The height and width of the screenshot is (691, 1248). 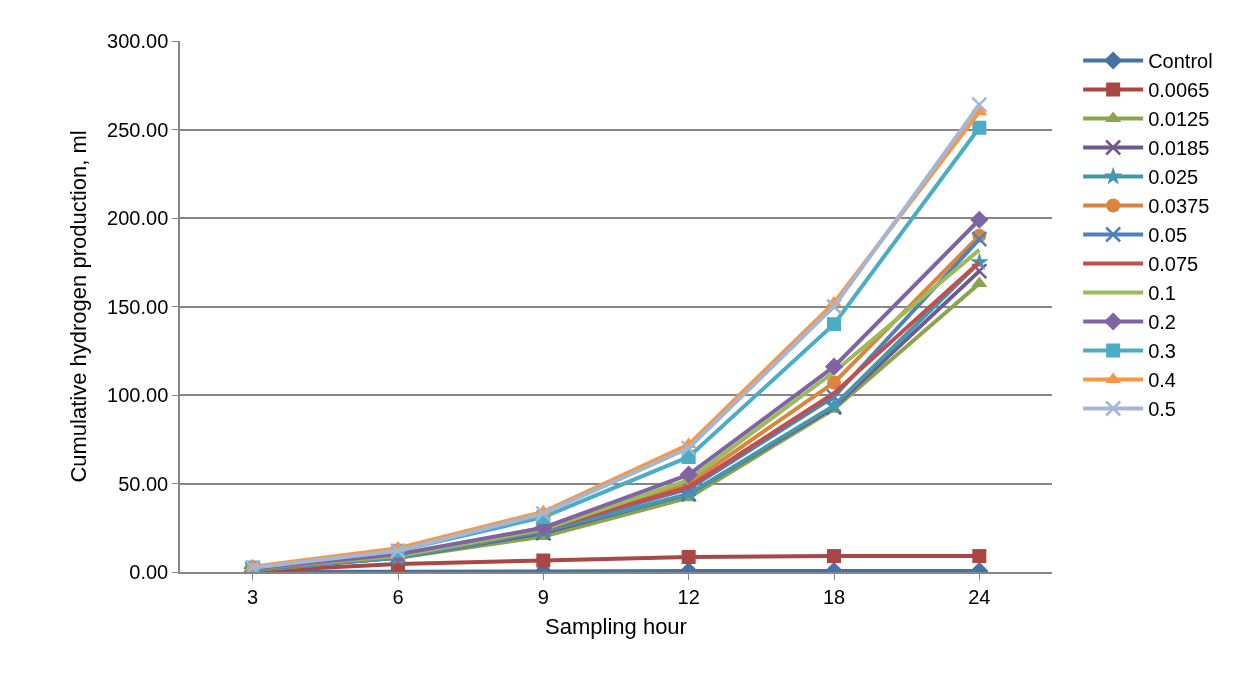 What do you see at coordinates (138, 306) in the screenshot?
I see `y-tick-label: 150.00` at bounding box center [138, 306].